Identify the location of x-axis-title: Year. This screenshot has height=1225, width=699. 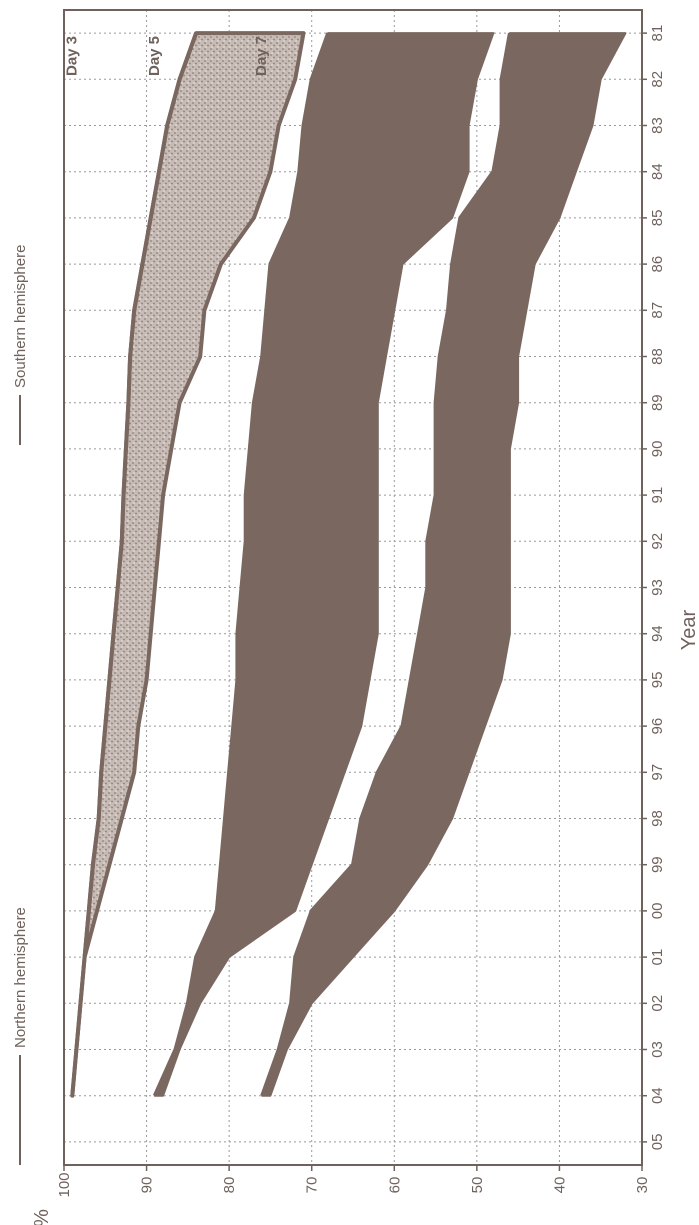
(688, 629).